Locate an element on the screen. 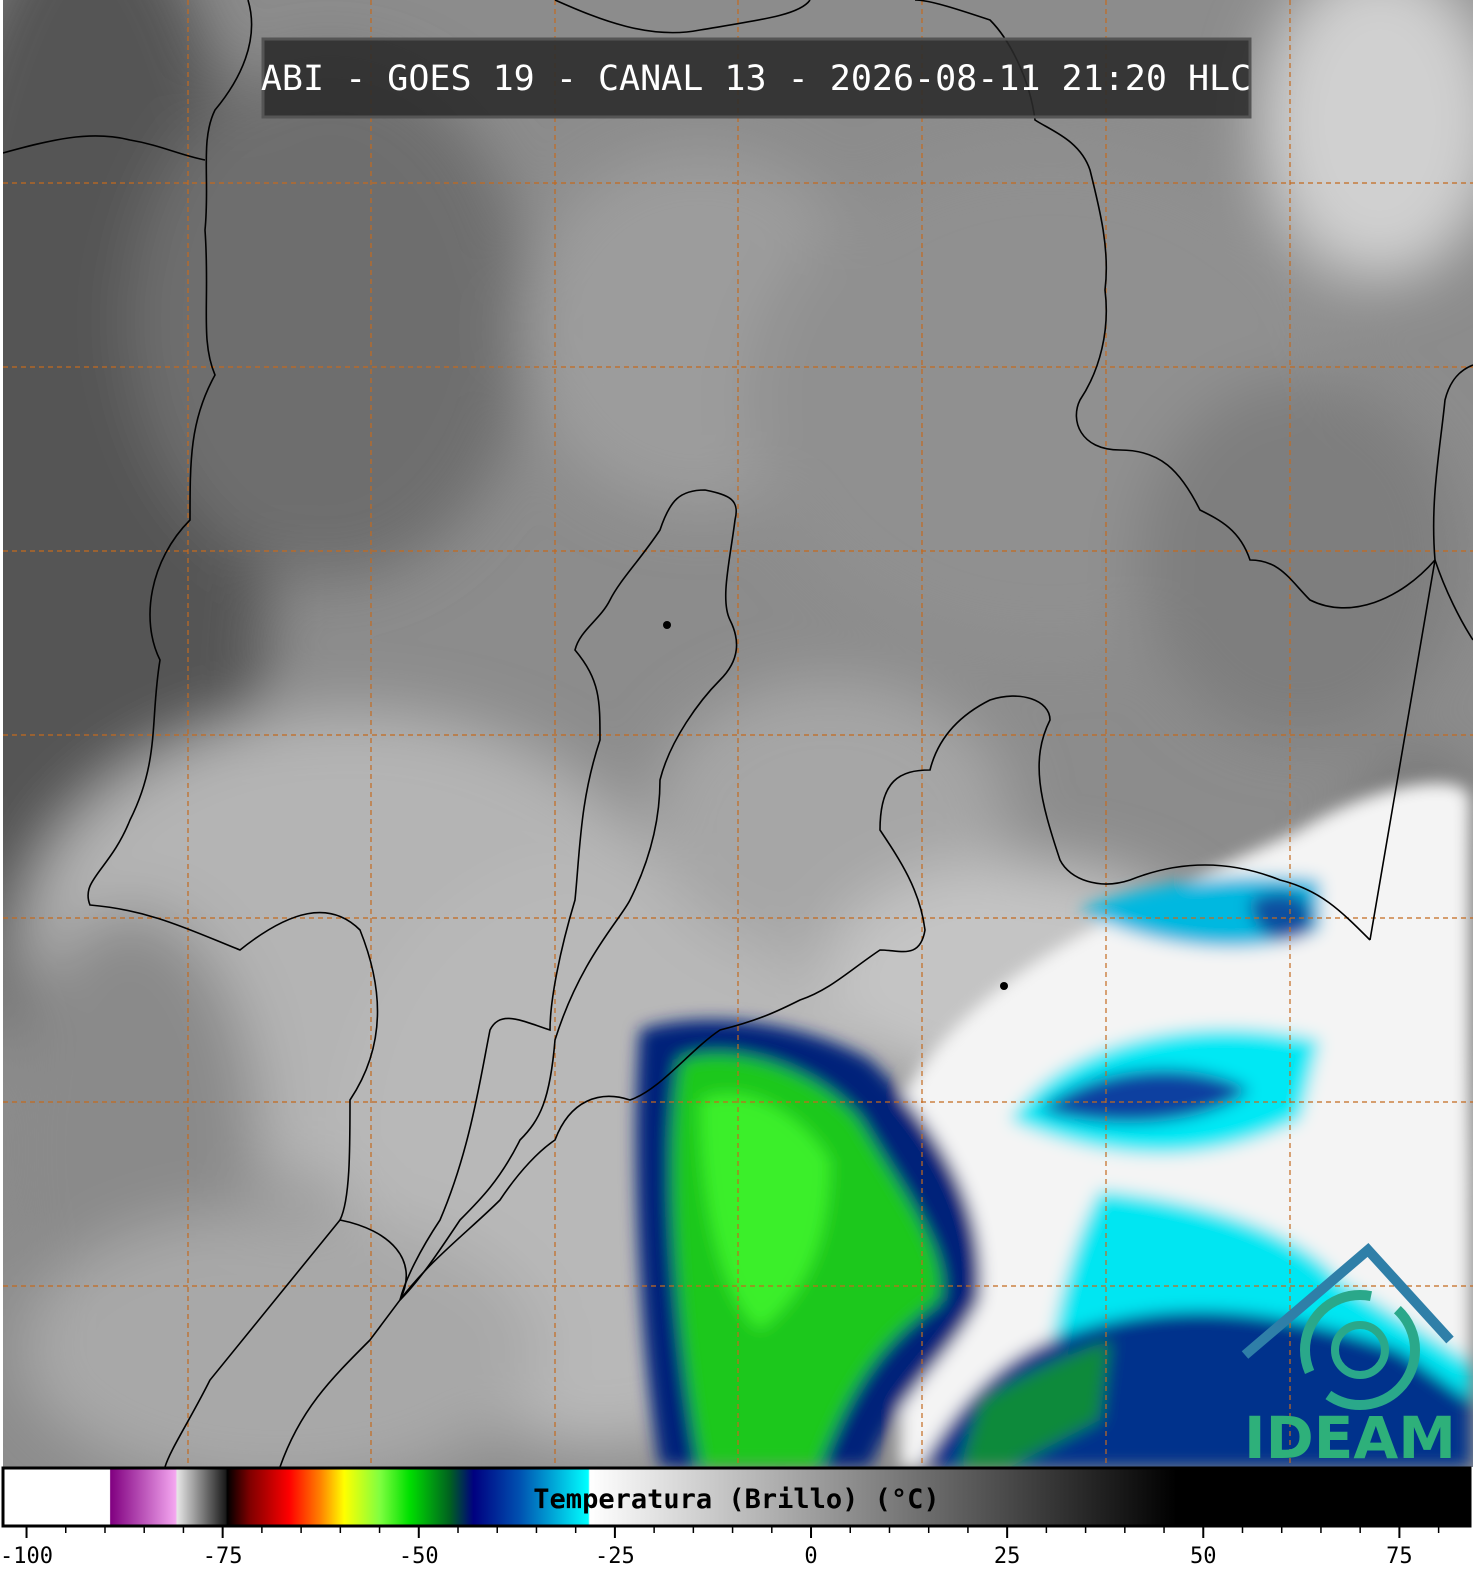  title-box is located at coordinates (756, 78).